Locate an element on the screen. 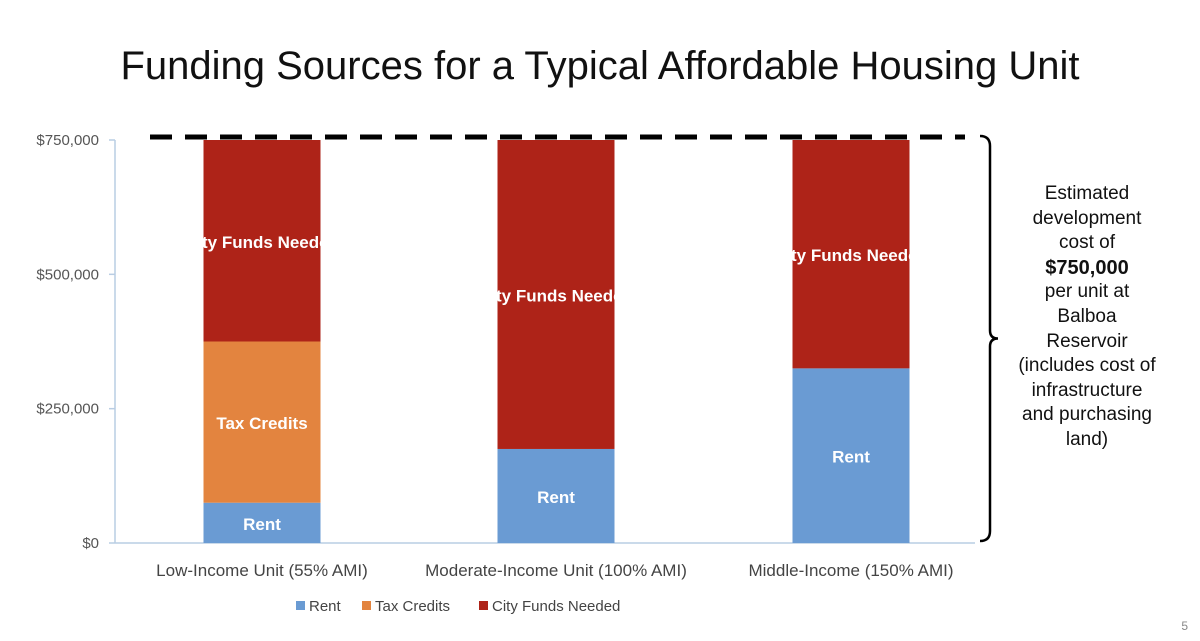  annotation-line: Reservoir is located at coordinates (1087, 341).